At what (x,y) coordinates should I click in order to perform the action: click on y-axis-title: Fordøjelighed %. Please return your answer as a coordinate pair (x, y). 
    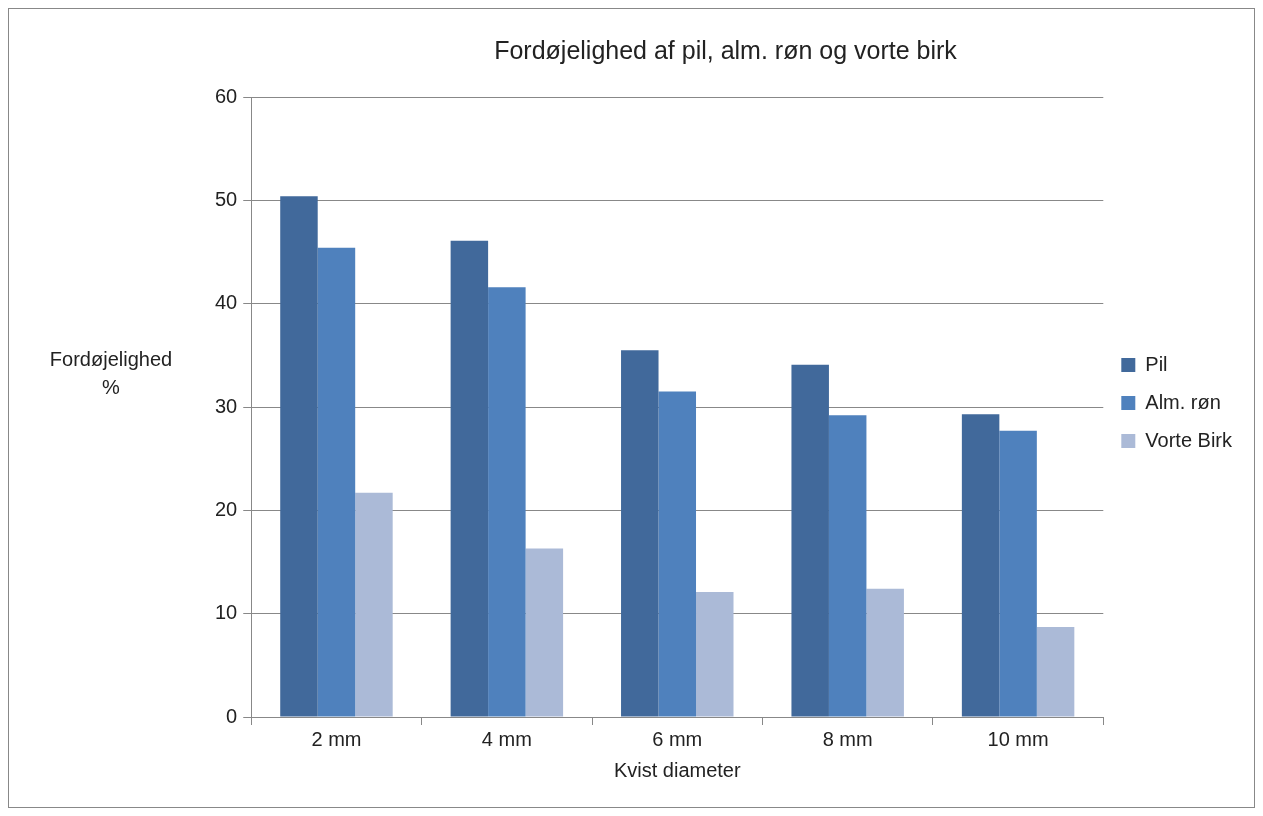
    Looking at the image, I should click on (111, 372).